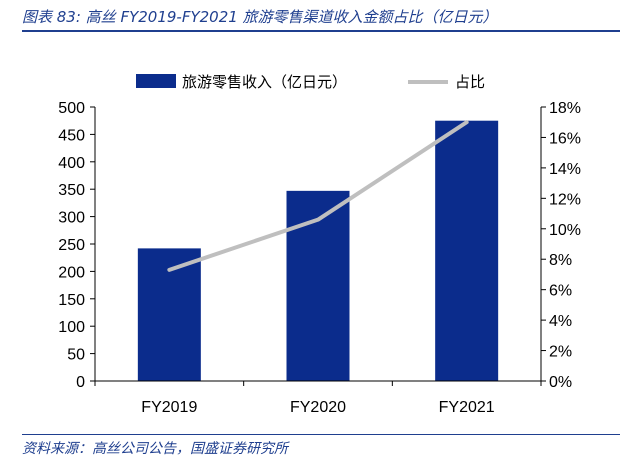 This screenshot has height=476, width=641. I want to click on y-left-tick-label: 450, so click(71, 135).